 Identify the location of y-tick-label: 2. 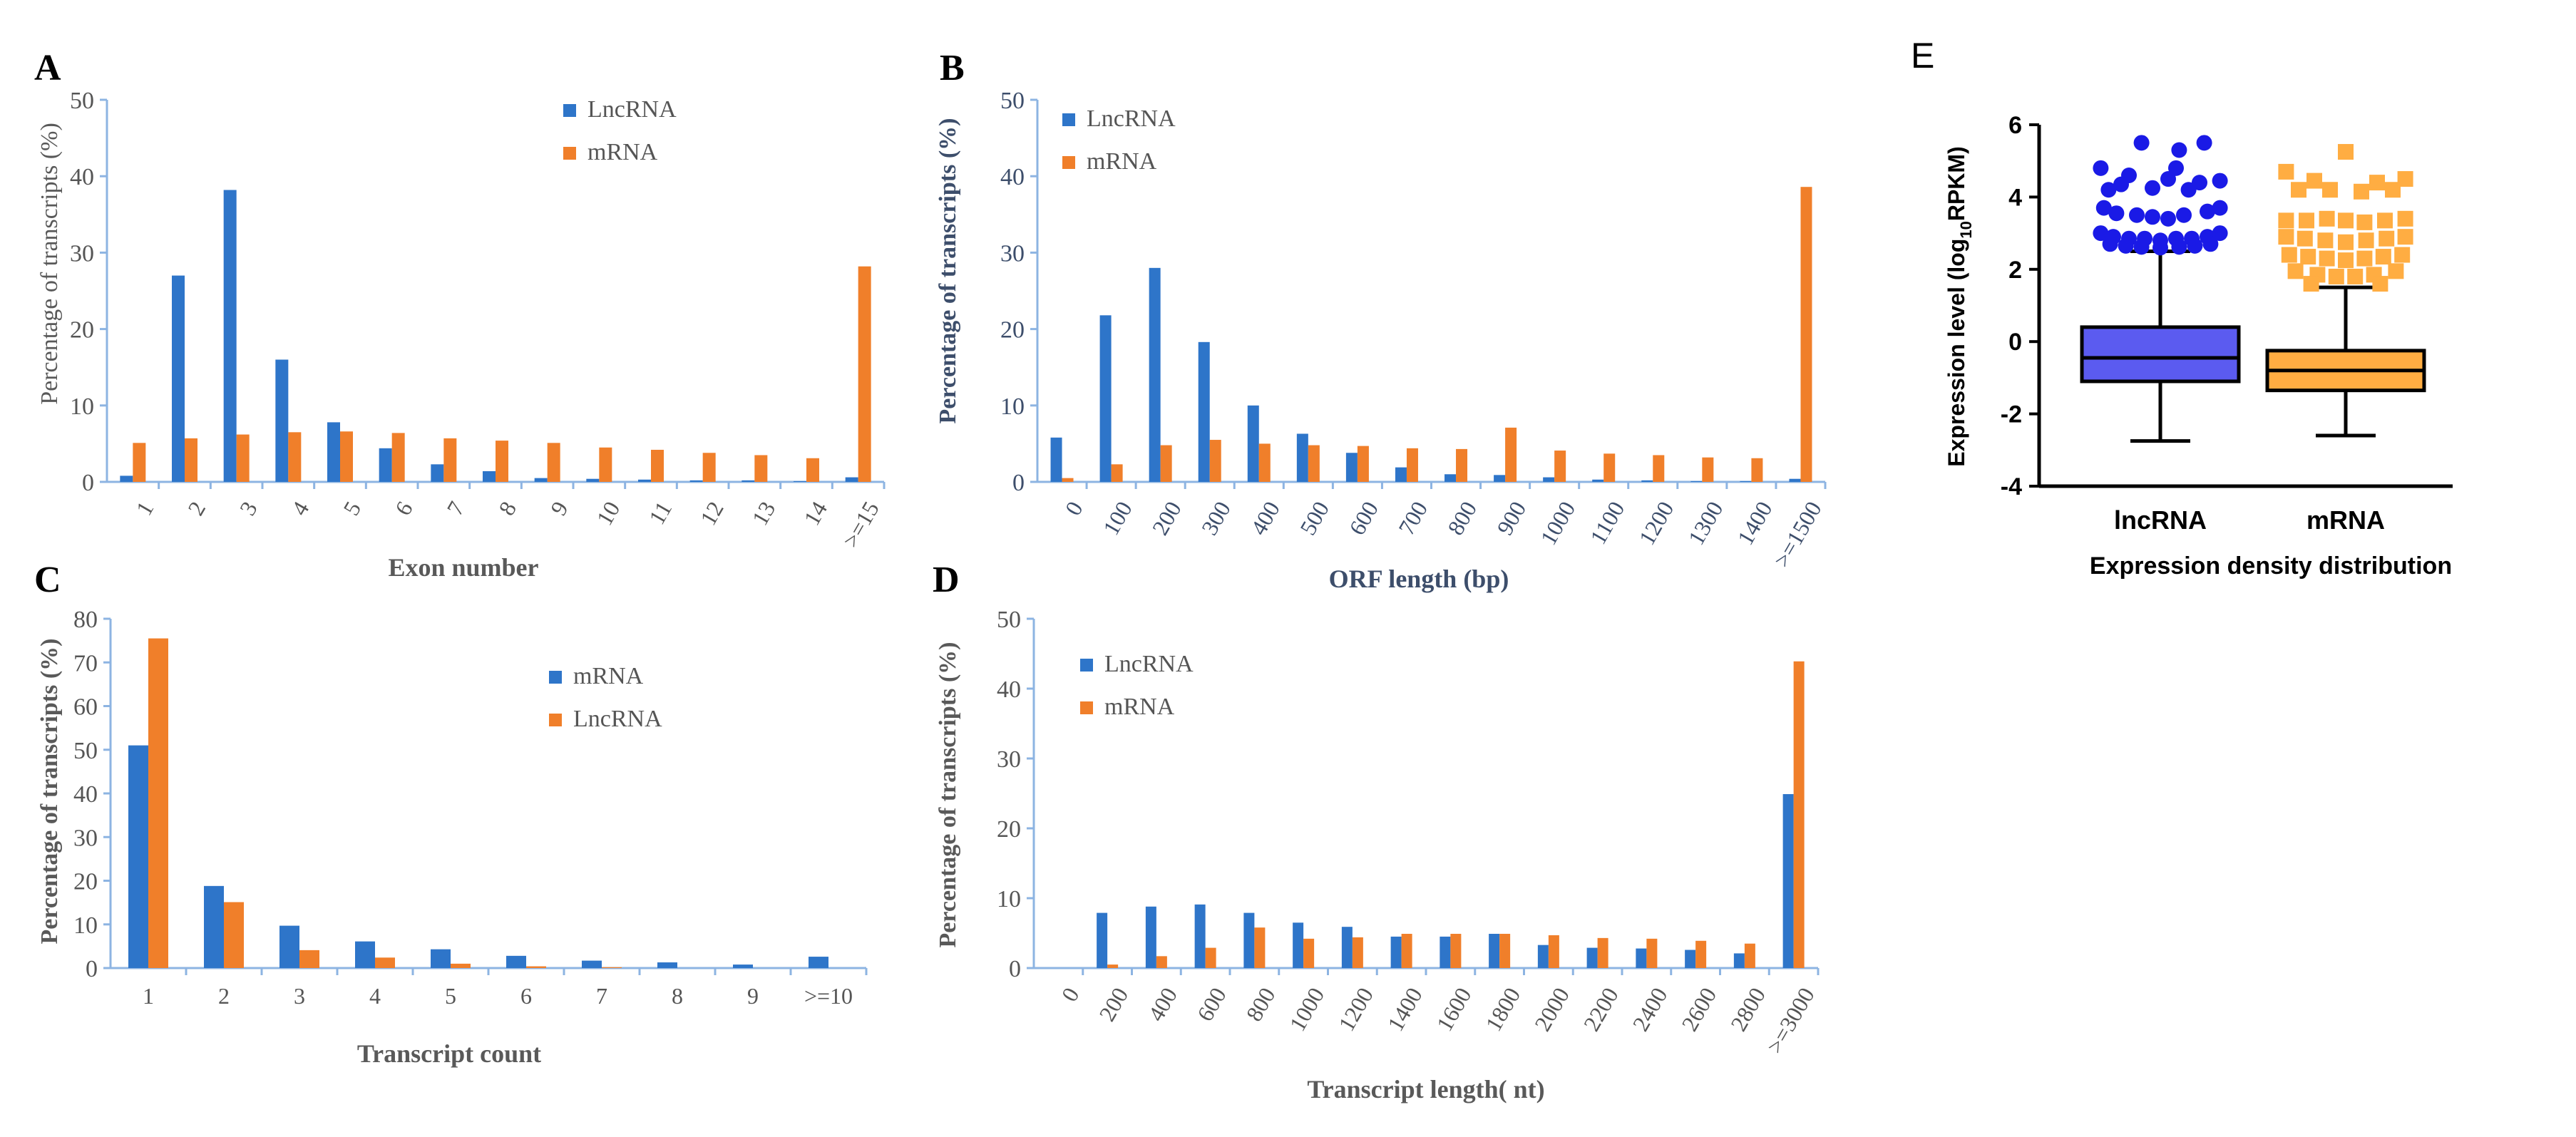
(2015, 270).